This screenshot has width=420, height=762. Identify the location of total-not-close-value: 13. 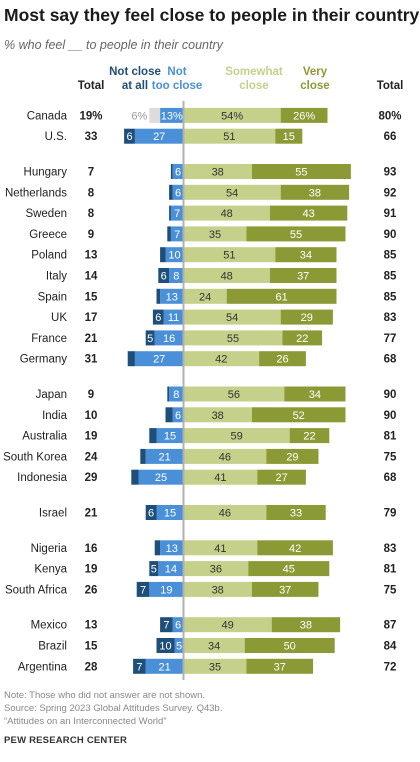
(91, 256).